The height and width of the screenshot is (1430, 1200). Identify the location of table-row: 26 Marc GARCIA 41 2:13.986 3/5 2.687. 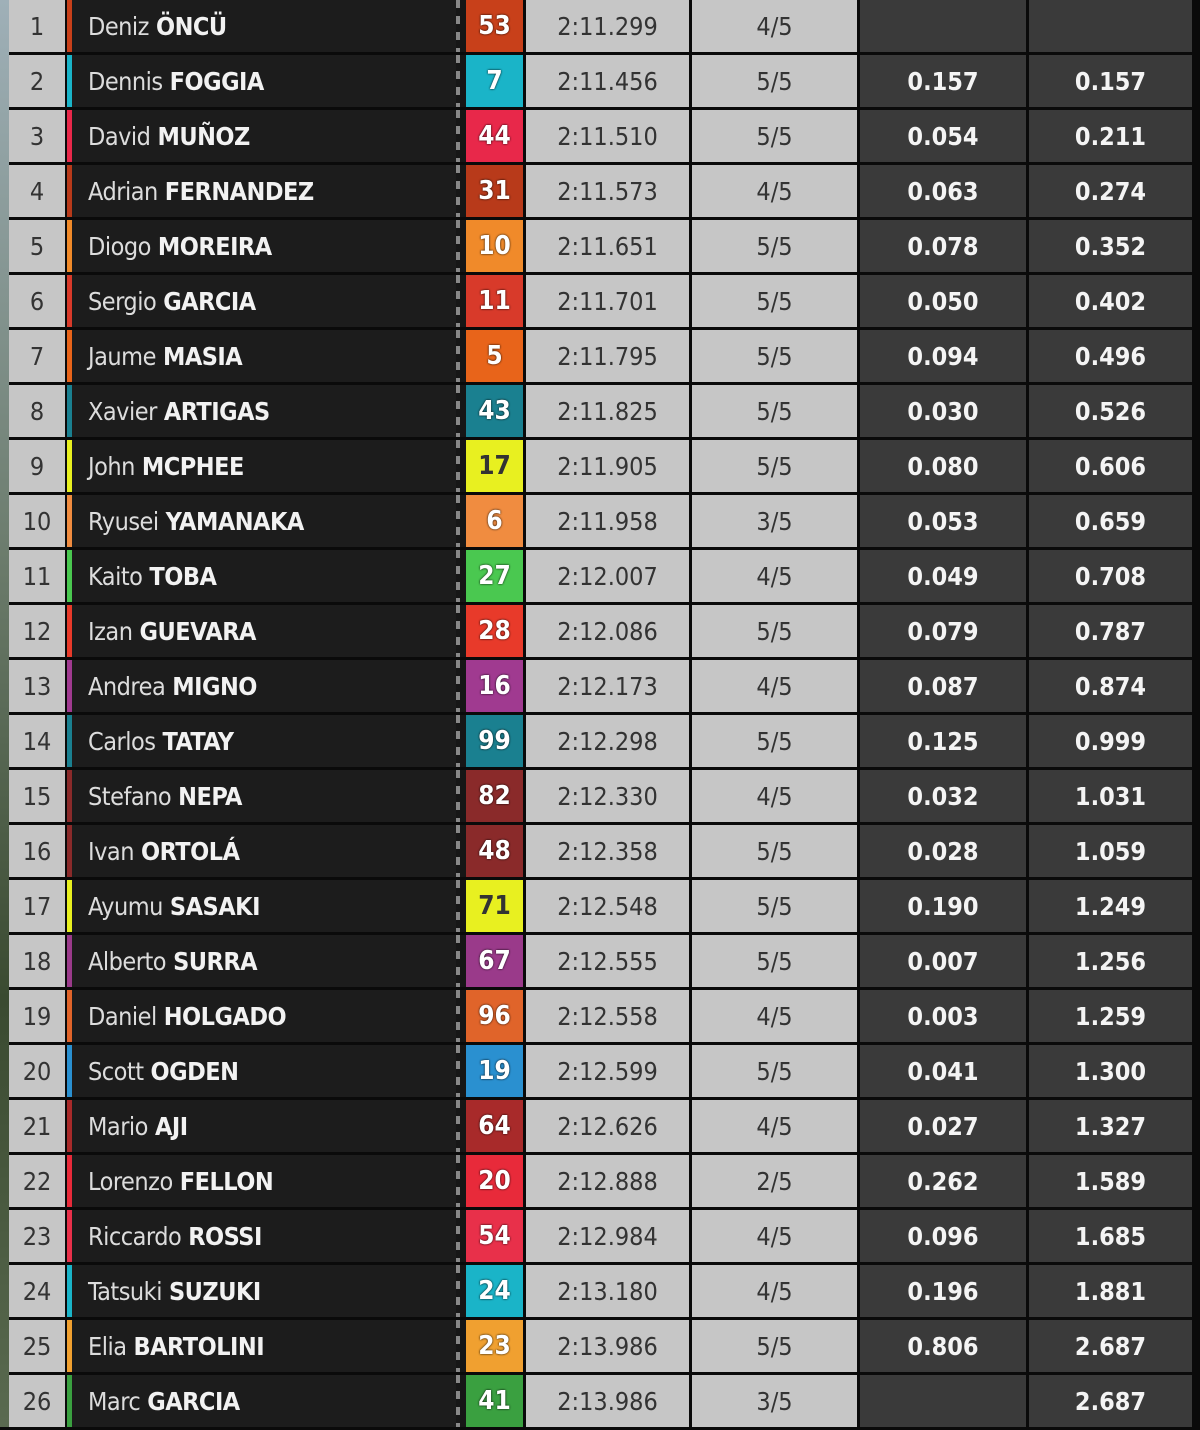
(604, 1401).